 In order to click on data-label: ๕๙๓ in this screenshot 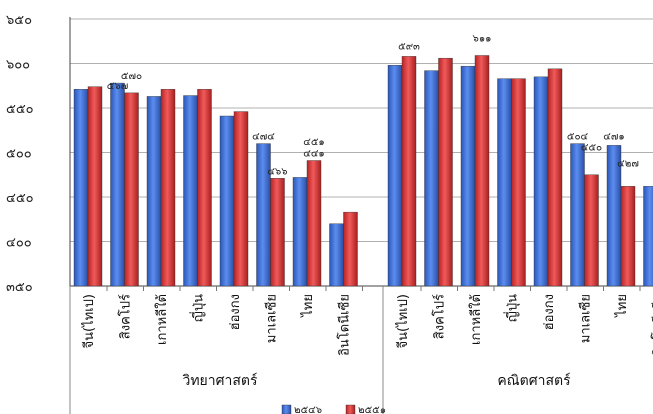, I will do `click(409, 47)`.